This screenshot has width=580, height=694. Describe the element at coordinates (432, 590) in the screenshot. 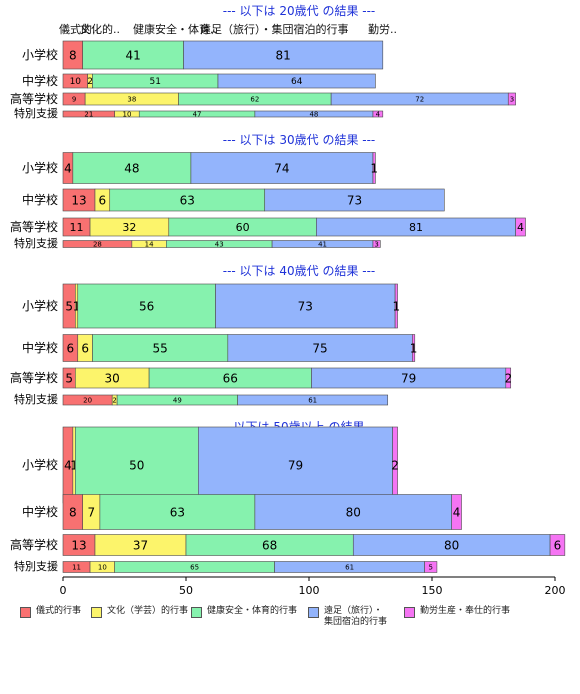

I see `x-tick-label: 150` at that location.